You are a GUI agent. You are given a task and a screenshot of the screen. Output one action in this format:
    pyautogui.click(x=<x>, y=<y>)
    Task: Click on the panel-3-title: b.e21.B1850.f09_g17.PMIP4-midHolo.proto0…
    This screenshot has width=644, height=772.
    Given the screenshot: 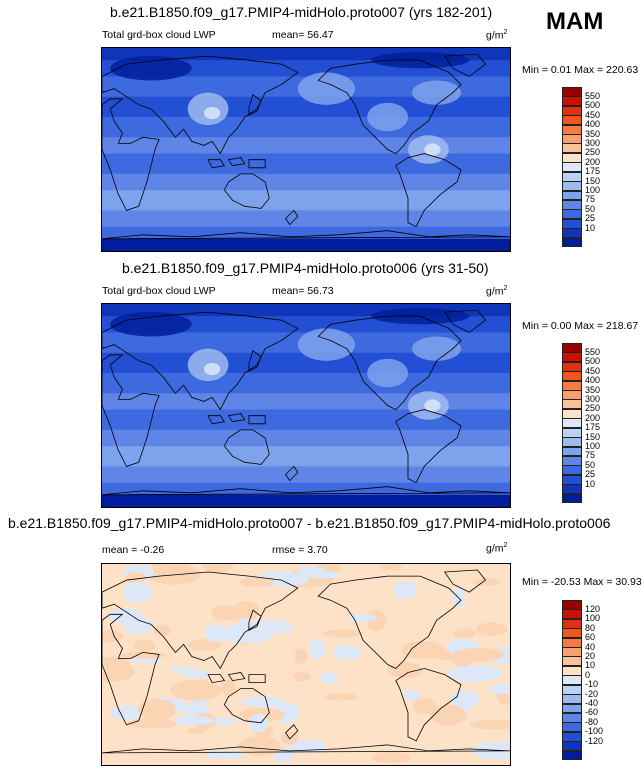 What is the action you would take?
    pyautogui.click(x=309, y=523)
    